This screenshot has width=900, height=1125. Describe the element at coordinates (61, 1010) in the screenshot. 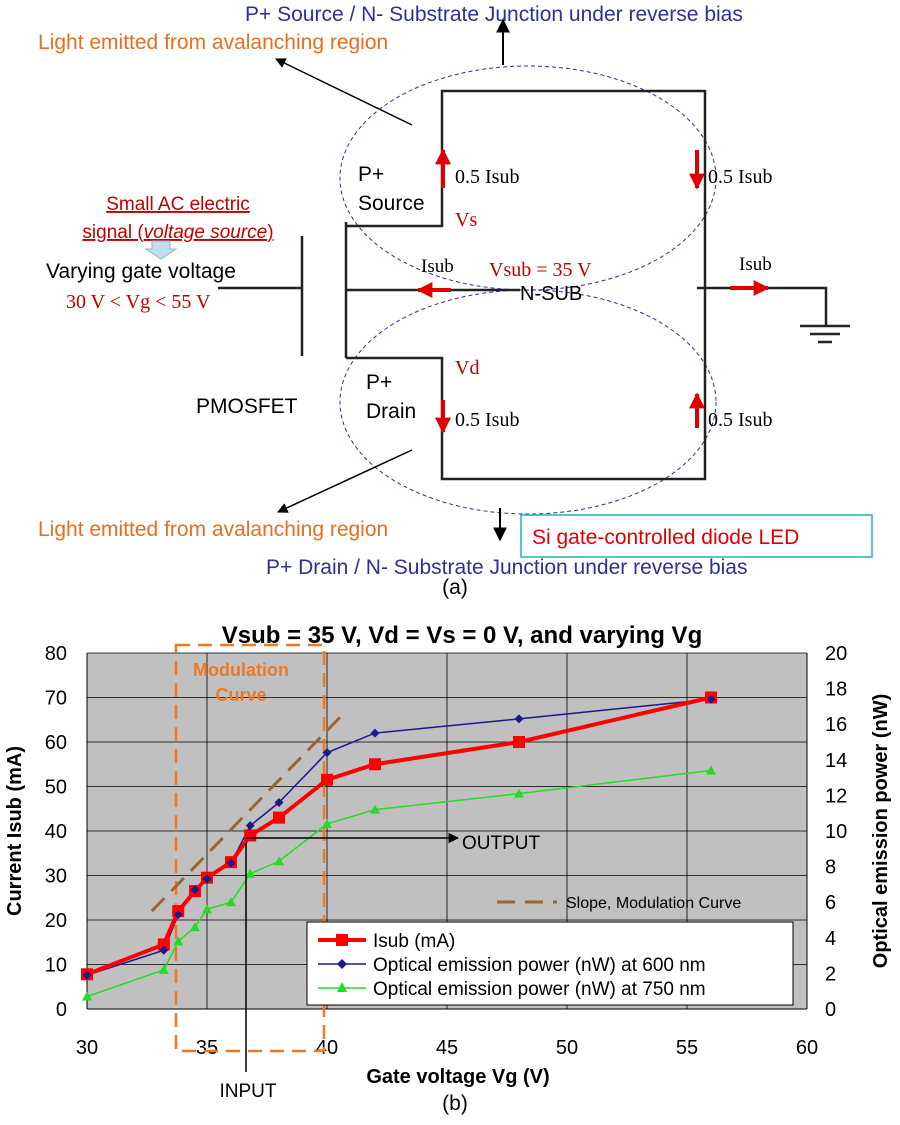

I see `y-tick-label: 0` at that location.